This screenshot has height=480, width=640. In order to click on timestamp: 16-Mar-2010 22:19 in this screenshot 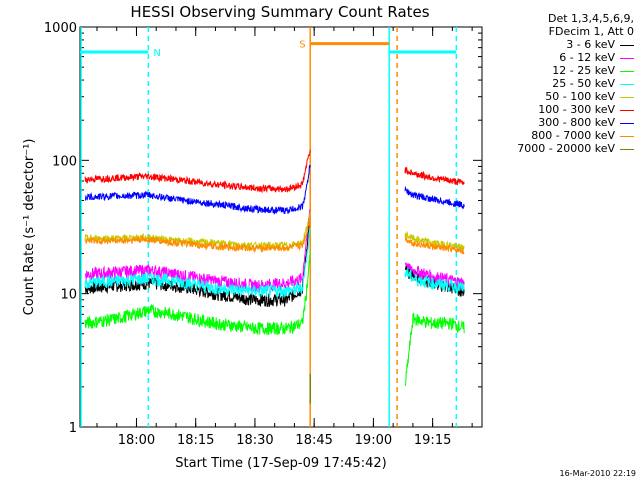, I will do `click(598, 473)`.